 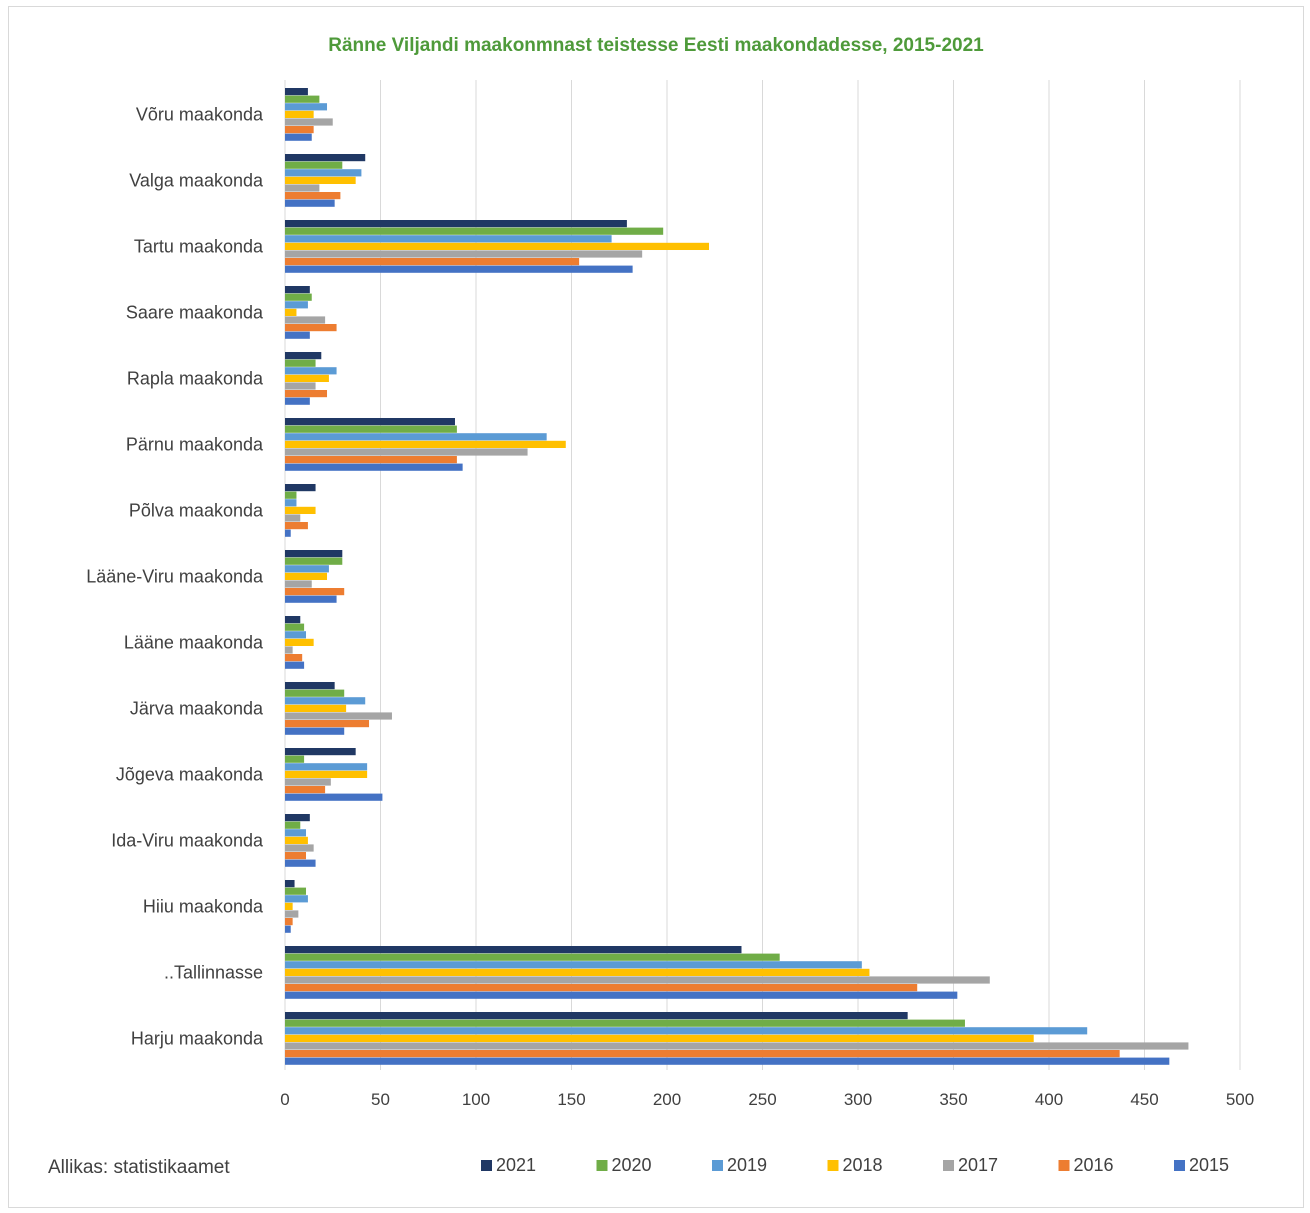 I want to click on legend-label: 2018, so click(x=863, y=1165).